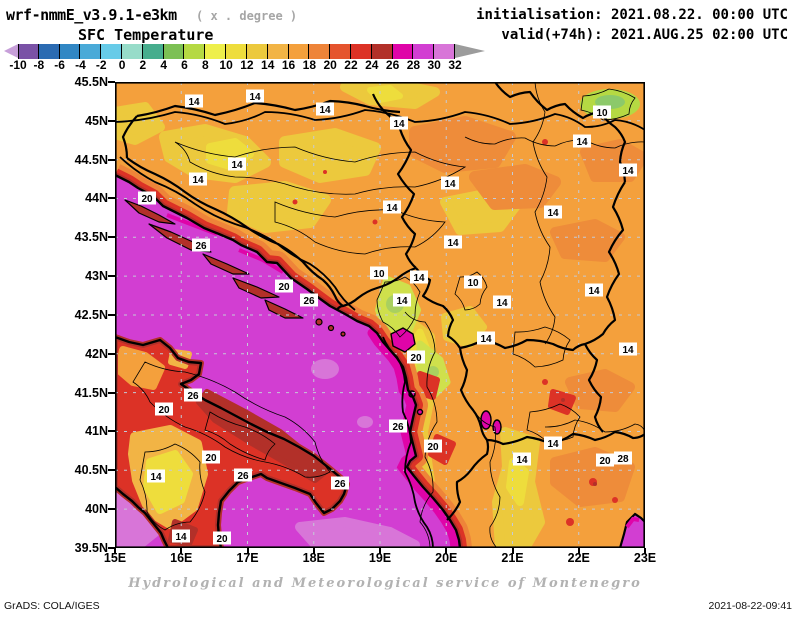 This screenshot has height=618, width=800. I want to click on colorbar-tick-label: 12, so click(247, 65).